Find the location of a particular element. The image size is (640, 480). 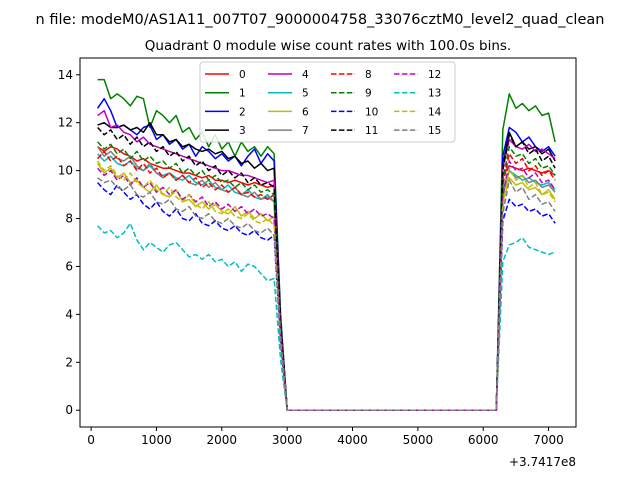

legend-label-8: 8 is located at coordinates (368, 75).